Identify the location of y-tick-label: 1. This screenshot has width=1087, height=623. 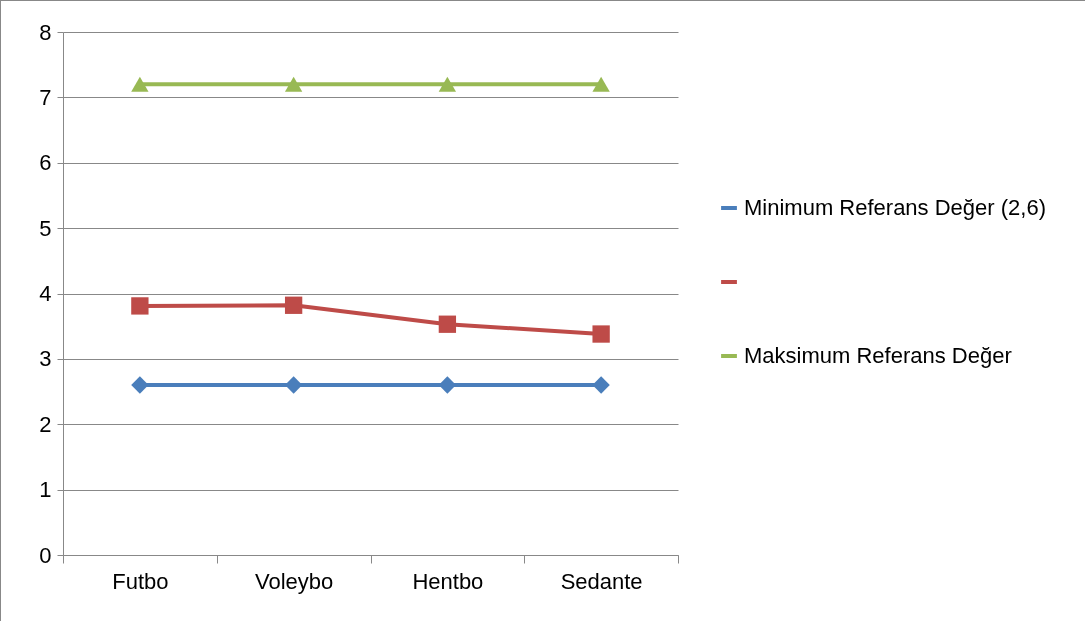
(45, 490).